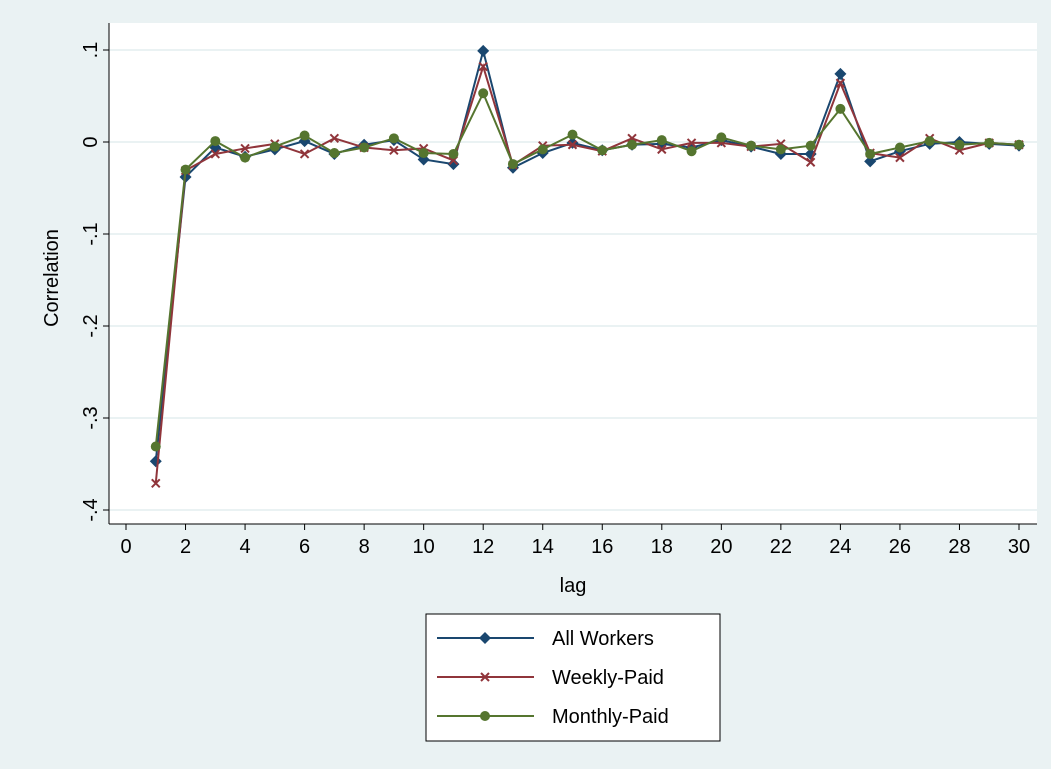 The image size is (1051, 769). Describe the element at coordinates (91, 141) in the screenshot. I see `y-tick-label: 0` at that location.